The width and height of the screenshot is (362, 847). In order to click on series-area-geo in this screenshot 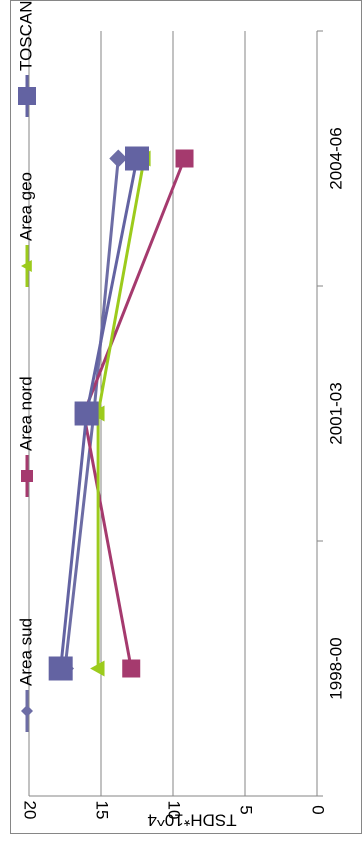, I will do `click(120, 413)`.